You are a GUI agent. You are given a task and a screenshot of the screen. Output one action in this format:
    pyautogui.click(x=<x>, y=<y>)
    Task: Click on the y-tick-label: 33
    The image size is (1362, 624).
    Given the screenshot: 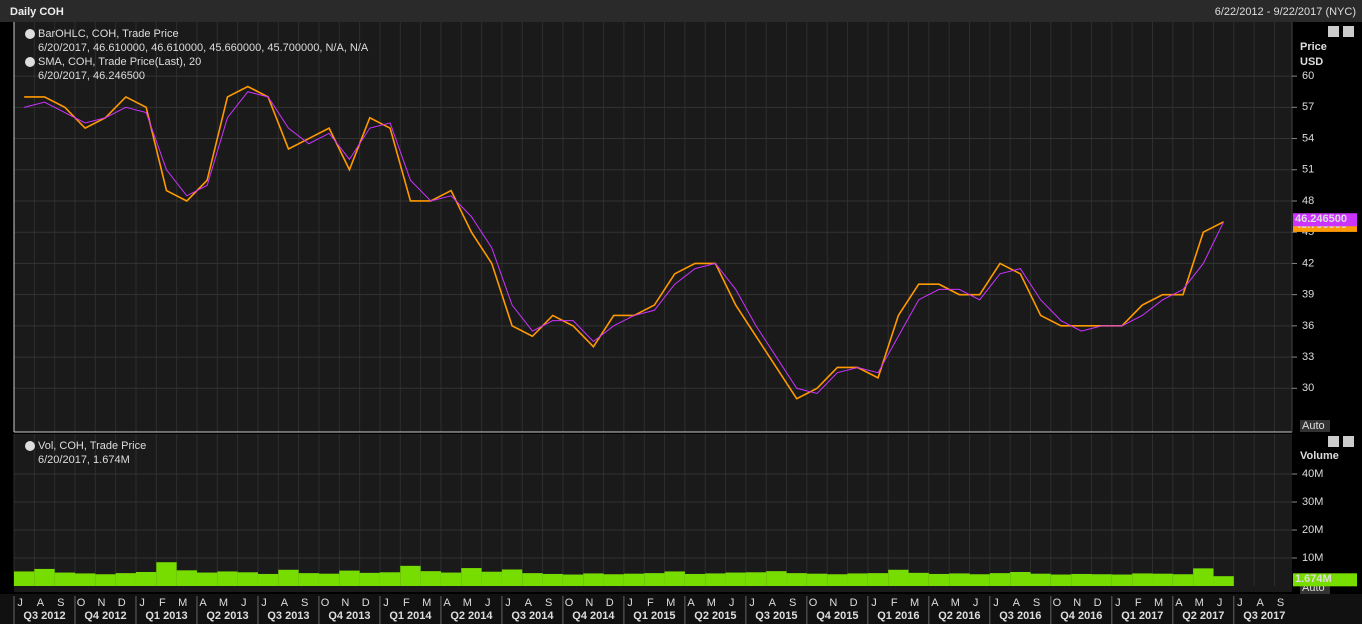 What is the action you would take?
    pyautogui.click(x=1308, y=357)
    